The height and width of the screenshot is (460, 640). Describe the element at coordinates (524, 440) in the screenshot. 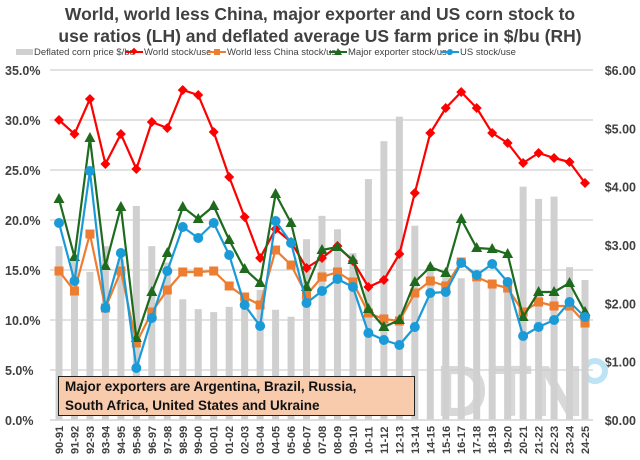

I see `category-label: 20-21` at that location.